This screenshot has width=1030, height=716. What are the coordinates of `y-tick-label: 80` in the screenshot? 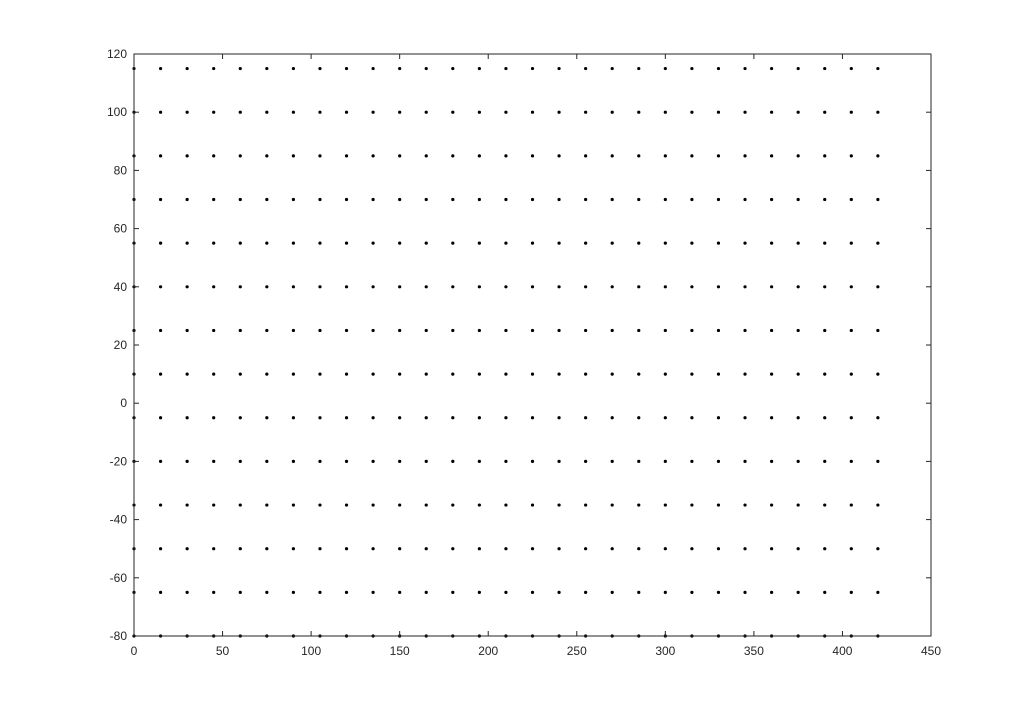 It's located at (121, 170).